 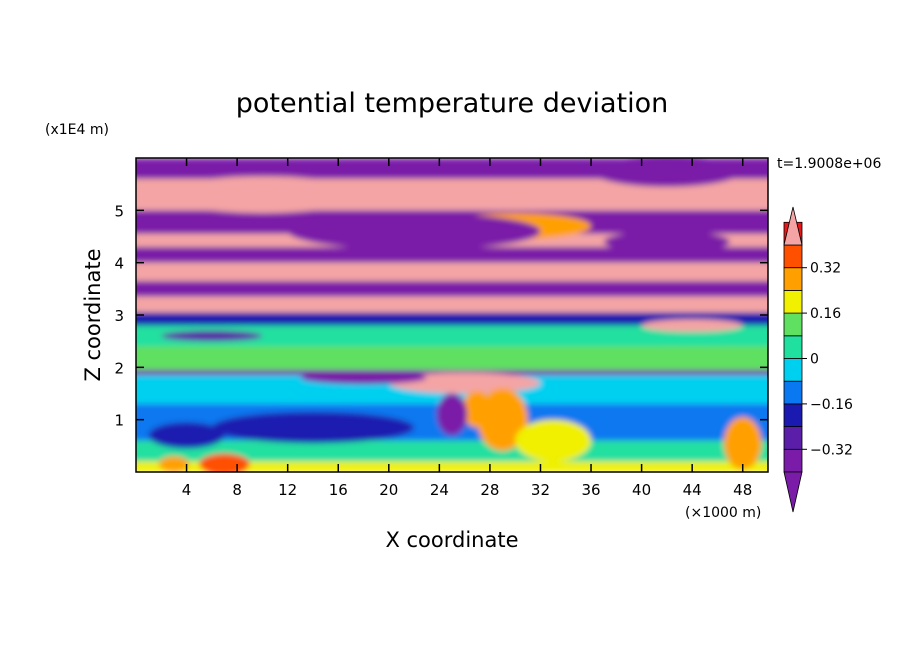 What do you see at coordinates (825, 314) in the screenshot?
I see `colorbar-tick-label: 0.16` at bounding box center [825, 314].